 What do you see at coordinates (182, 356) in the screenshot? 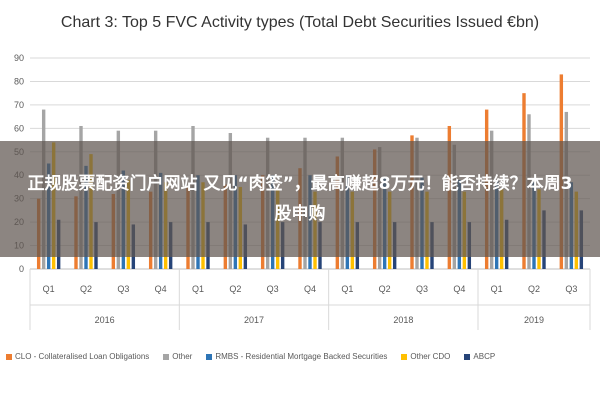
I see `legend-label: Other` at bounding box center [182, 356].